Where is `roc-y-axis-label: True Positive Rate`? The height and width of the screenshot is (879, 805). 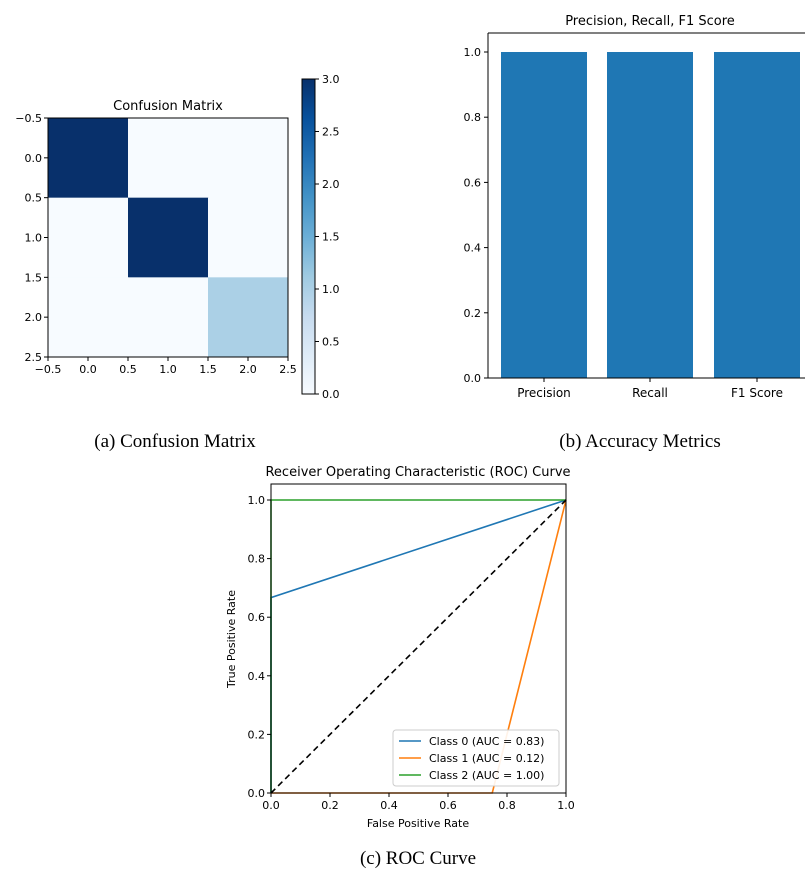 roc-y-axis-label: True Positive Rate is located at coordinates (231, 639).